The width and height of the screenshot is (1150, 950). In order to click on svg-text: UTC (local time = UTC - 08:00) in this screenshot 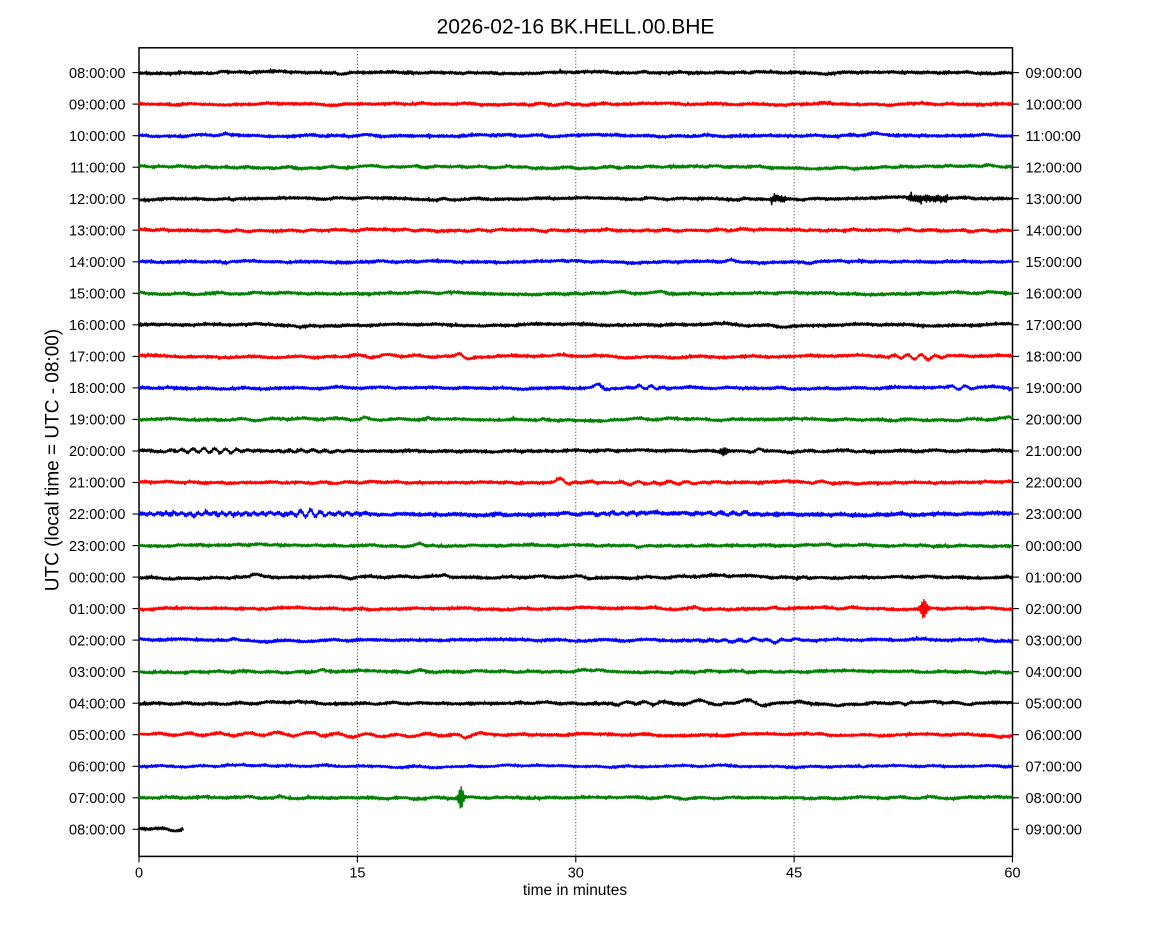, I will do `click(53, 460)`.